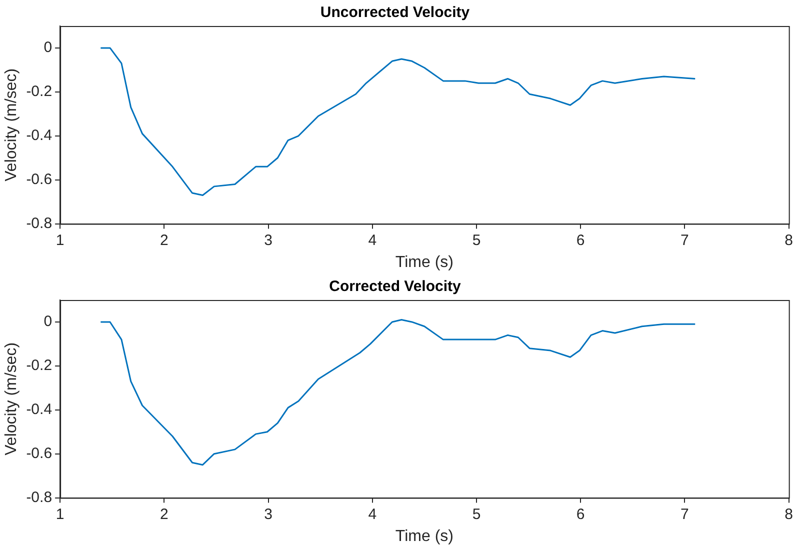 The height and width of the screenshot is (548, 796). Describe the element at coordinates (395, 13) in the screenshot. I see `chart-title: Uncorrected Velocity` at that location.